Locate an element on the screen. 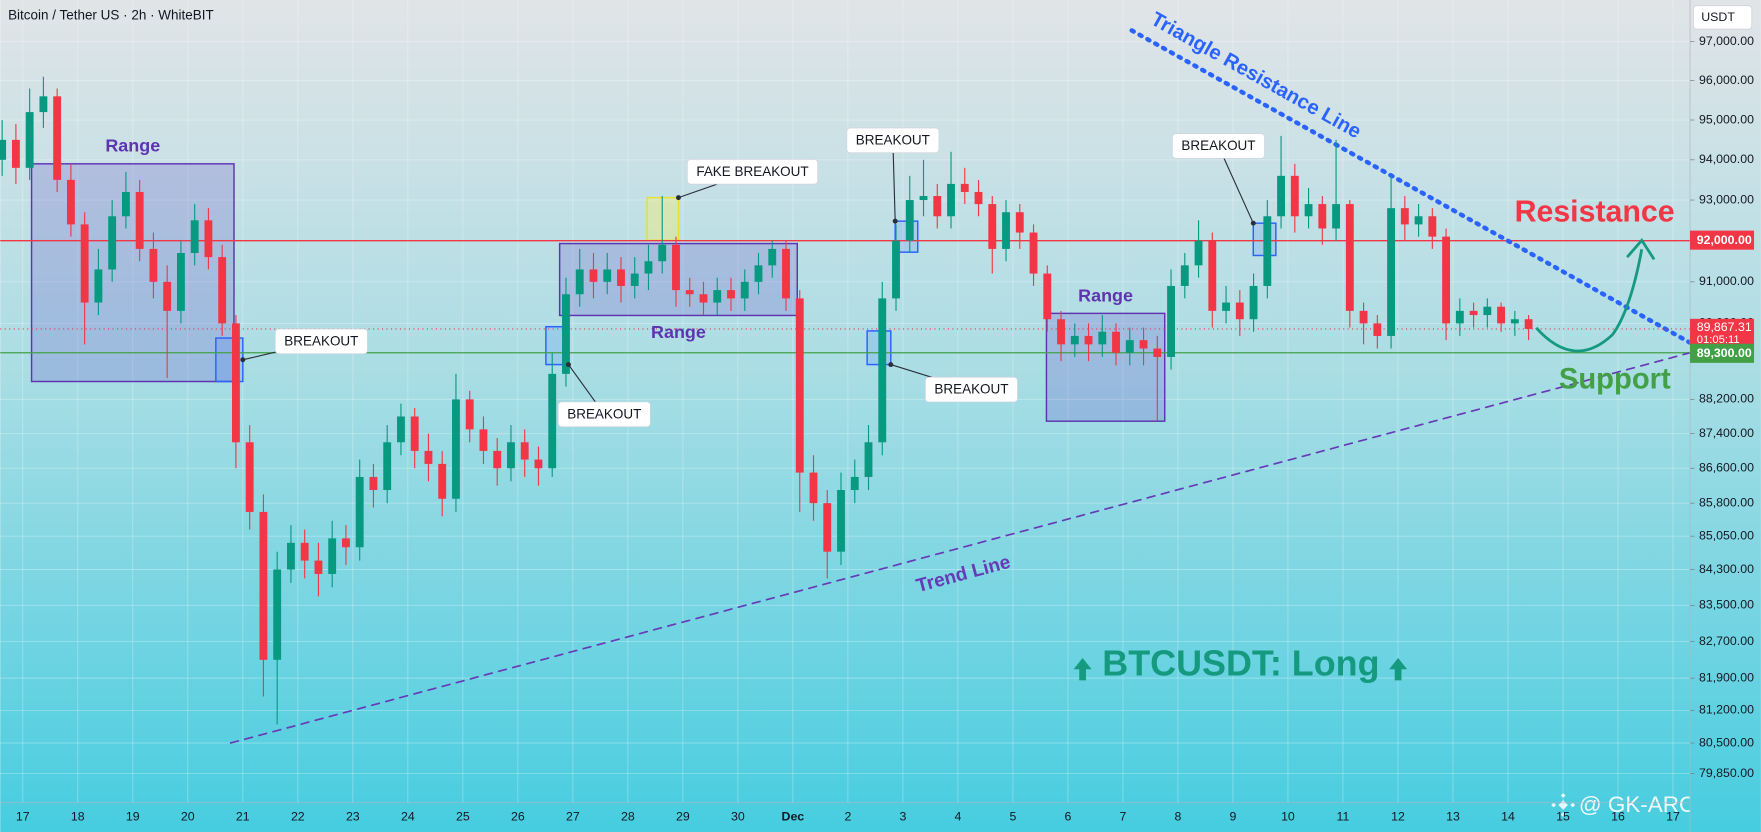 The width and height of the screenshot is (1761, 832). x-tick-label: 7 is located at coordinates (1122, 817).